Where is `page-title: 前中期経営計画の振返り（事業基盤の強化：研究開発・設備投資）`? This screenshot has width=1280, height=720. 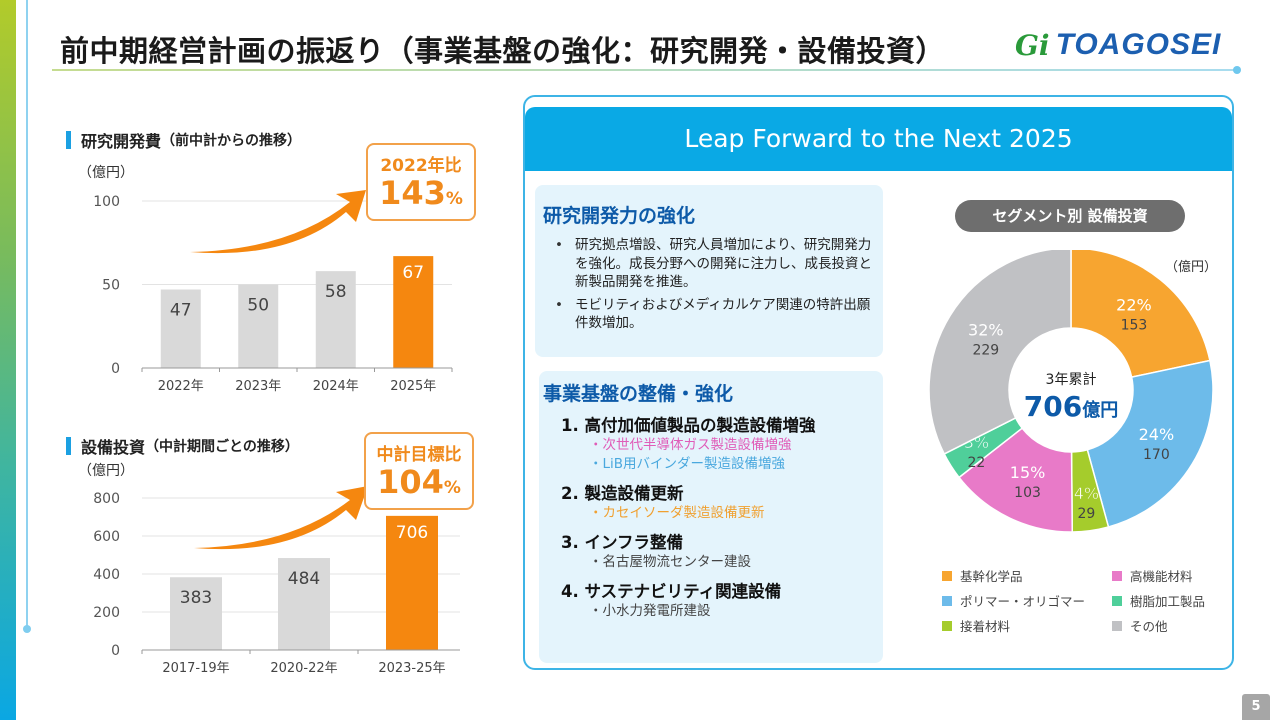
page-title: 前中期経営計画の振返り（事業基盤の強化：研究開発・設備投資） is located at coordinates (503, 51).